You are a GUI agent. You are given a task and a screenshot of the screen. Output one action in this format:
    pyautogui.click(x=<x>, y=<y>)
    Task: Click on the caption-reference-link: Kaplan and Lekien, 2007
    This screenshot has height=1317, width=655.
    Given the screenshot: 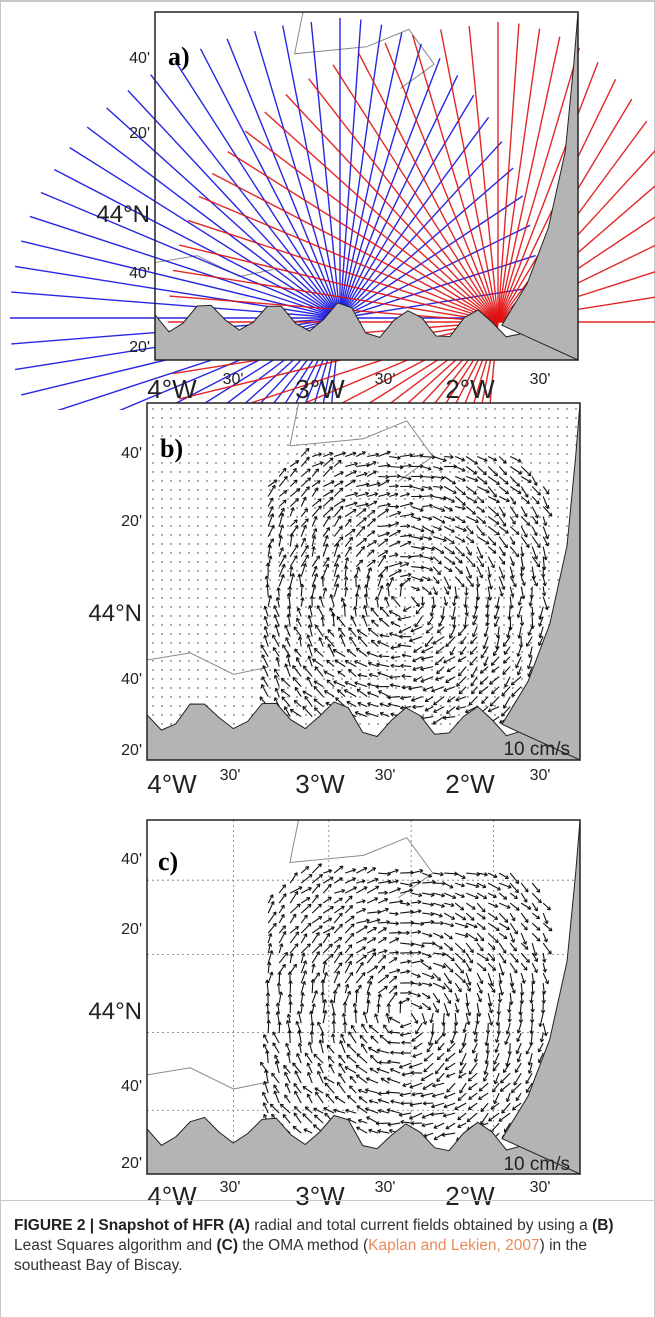 What is the action you would take?
    pyautogui.click(x=454, y=1245)
    